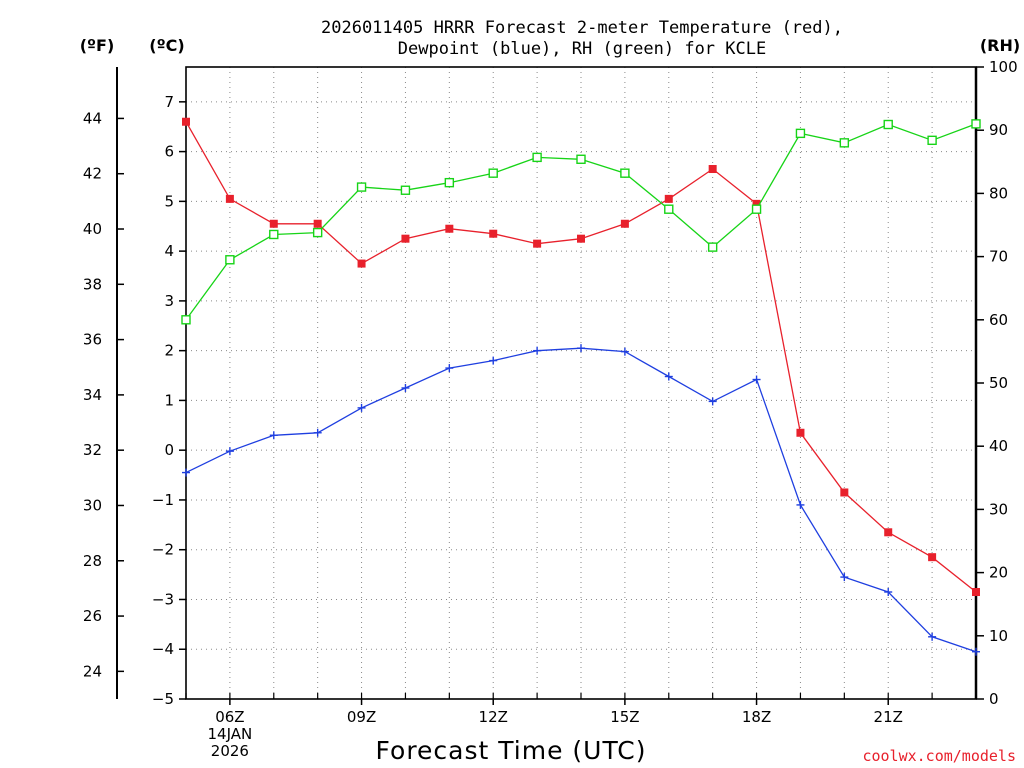 The width and height of the screenshot is (1024, 768). What do you see at coordinates (998, 573) in the screenshot?
I see `rh-tick-label: 20` at bounding box center [998, 573].